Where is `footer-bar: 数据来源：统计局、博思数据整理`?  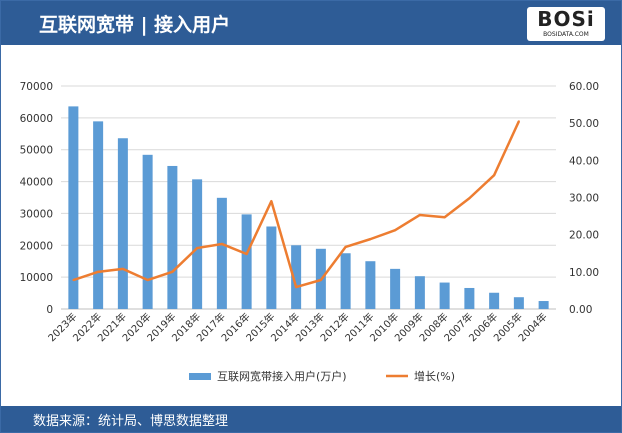 footer-bar: 数据来源：统计局、博思数据整理 is located at coordinates (311, 419).